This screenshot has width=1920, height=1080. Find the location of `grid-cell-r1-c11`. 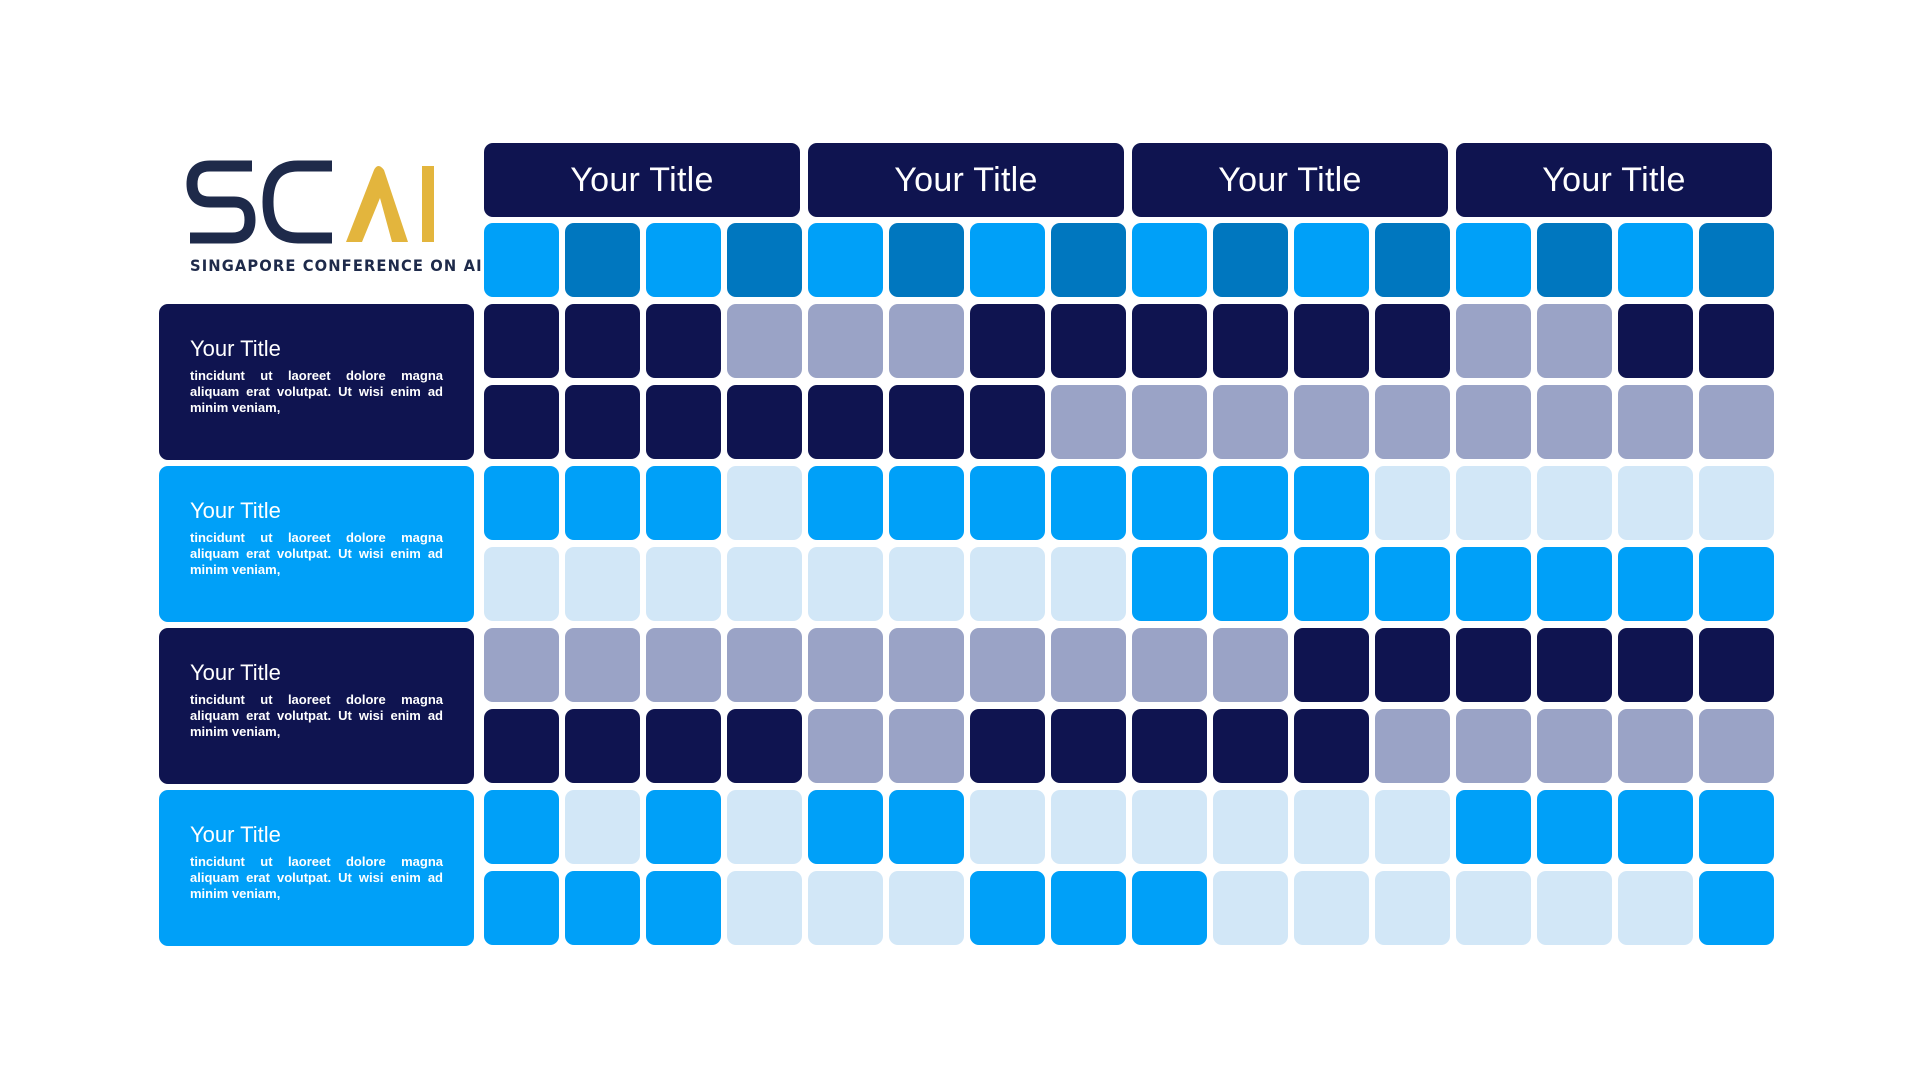

grid-cell-r1-c11 is located at coordinates (1331, 260).